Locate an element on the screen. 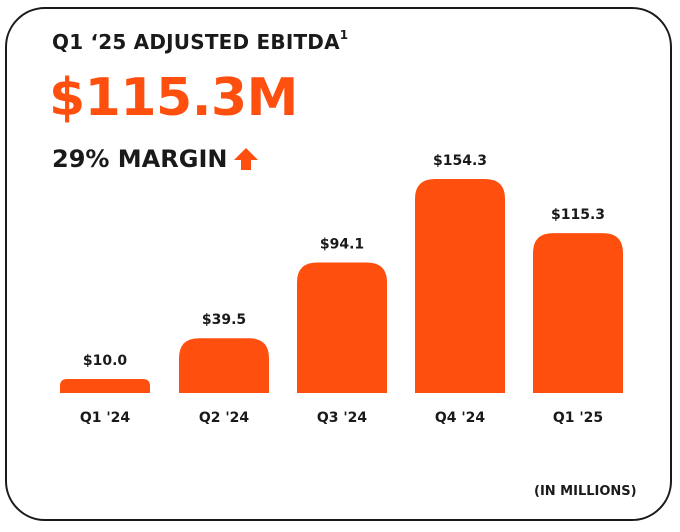 The image size is (680, 532). x-tick-label-0: Q1 '24 is located at coordinates (105, 418).